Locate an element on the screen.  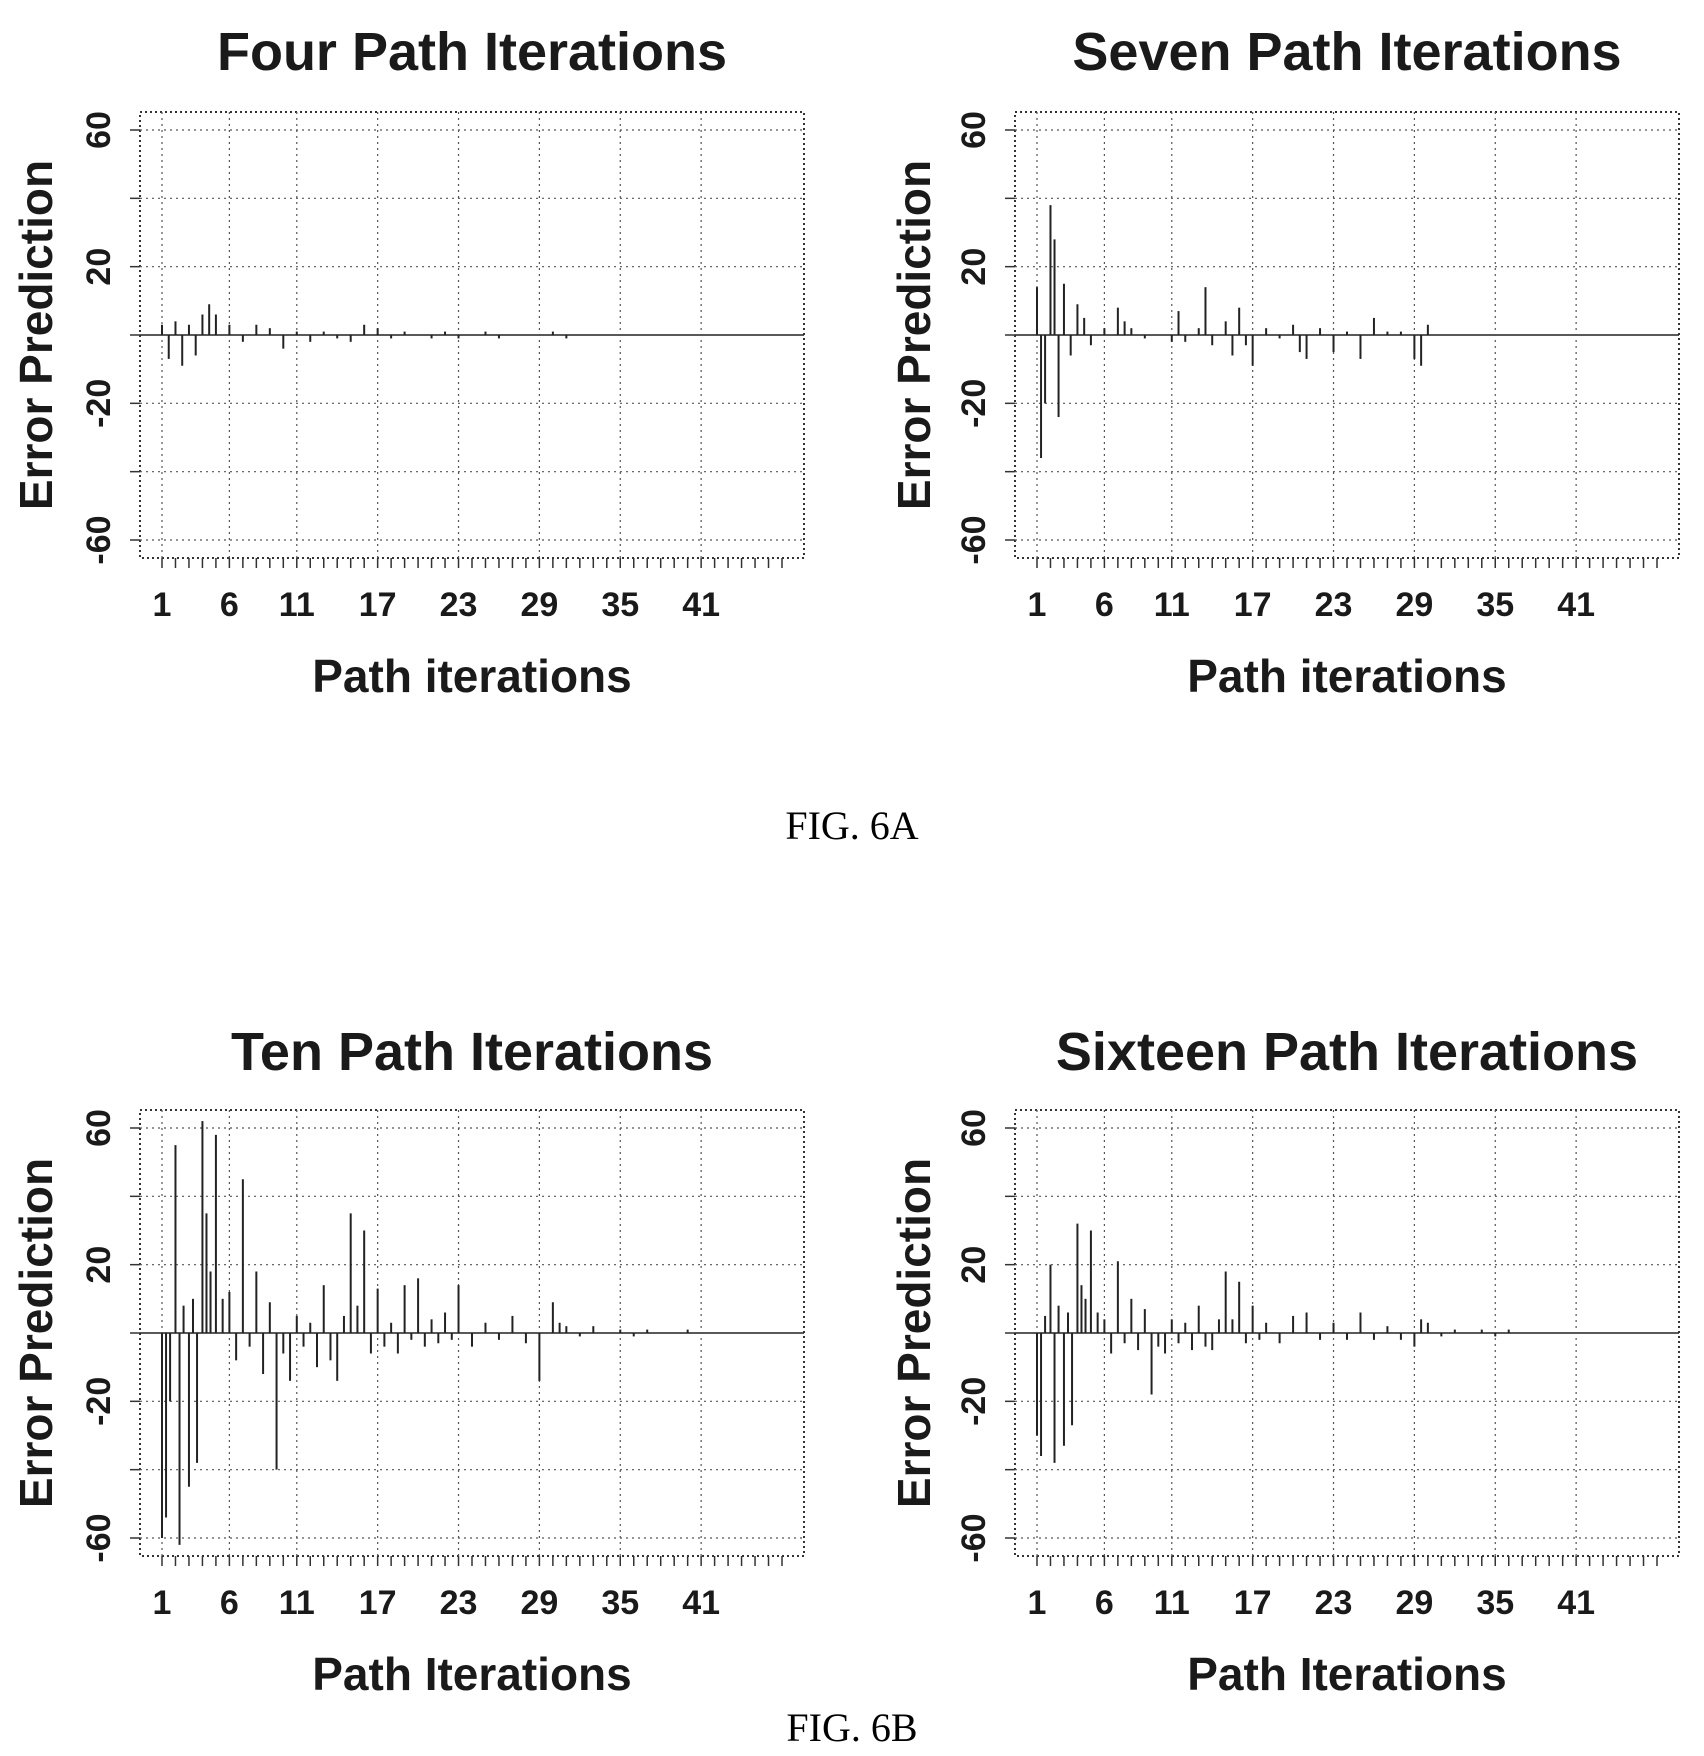
figure-caption-6b: FIG. 6B is located at coordinates (851, 1727).